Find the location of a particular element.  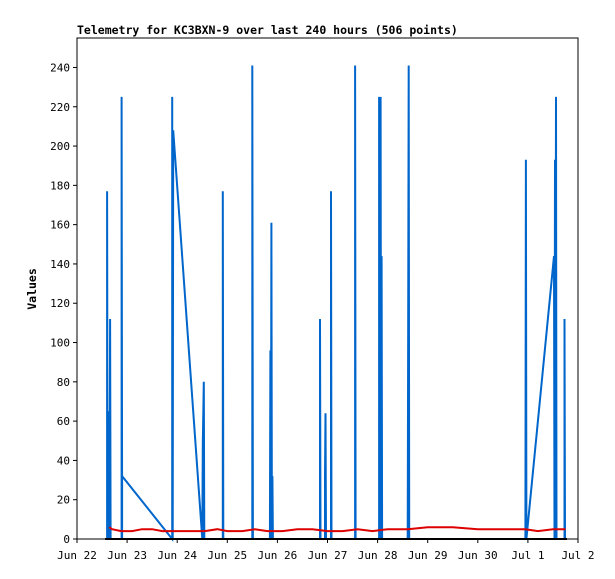

x-tick-label: Jun 27 is located at coordinates (328, 555).